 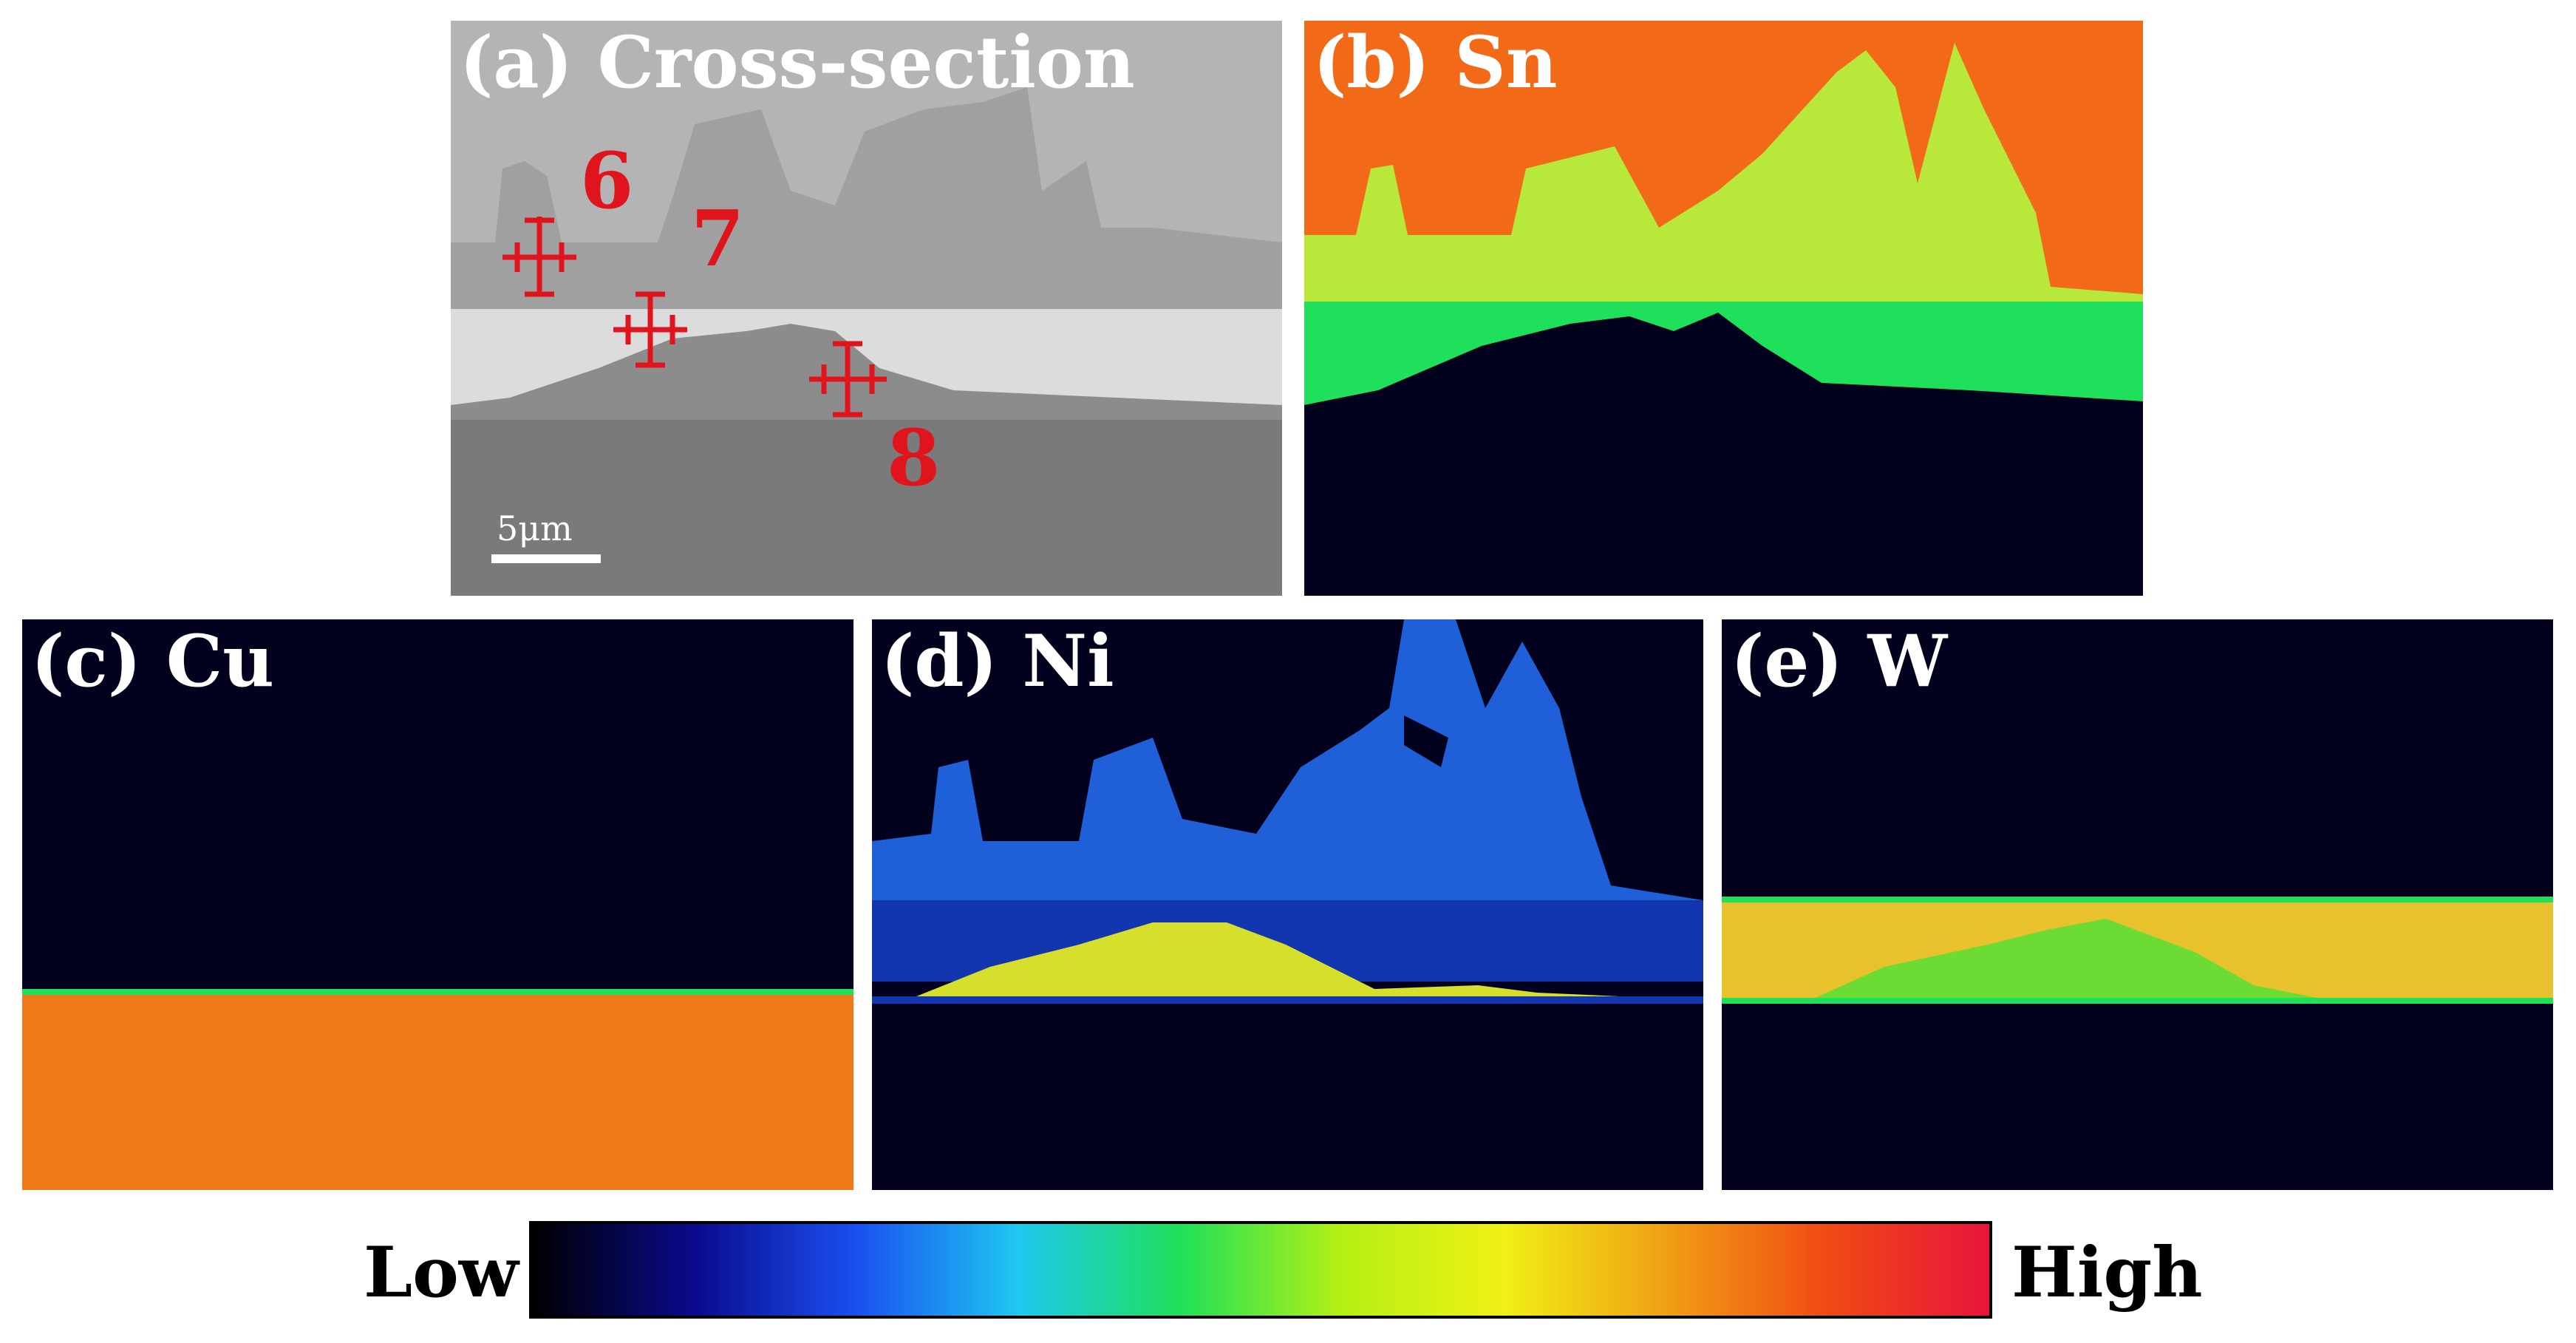 I want to click on panel-c-cu-map: (c) Cu, so click(x=437, y=904).